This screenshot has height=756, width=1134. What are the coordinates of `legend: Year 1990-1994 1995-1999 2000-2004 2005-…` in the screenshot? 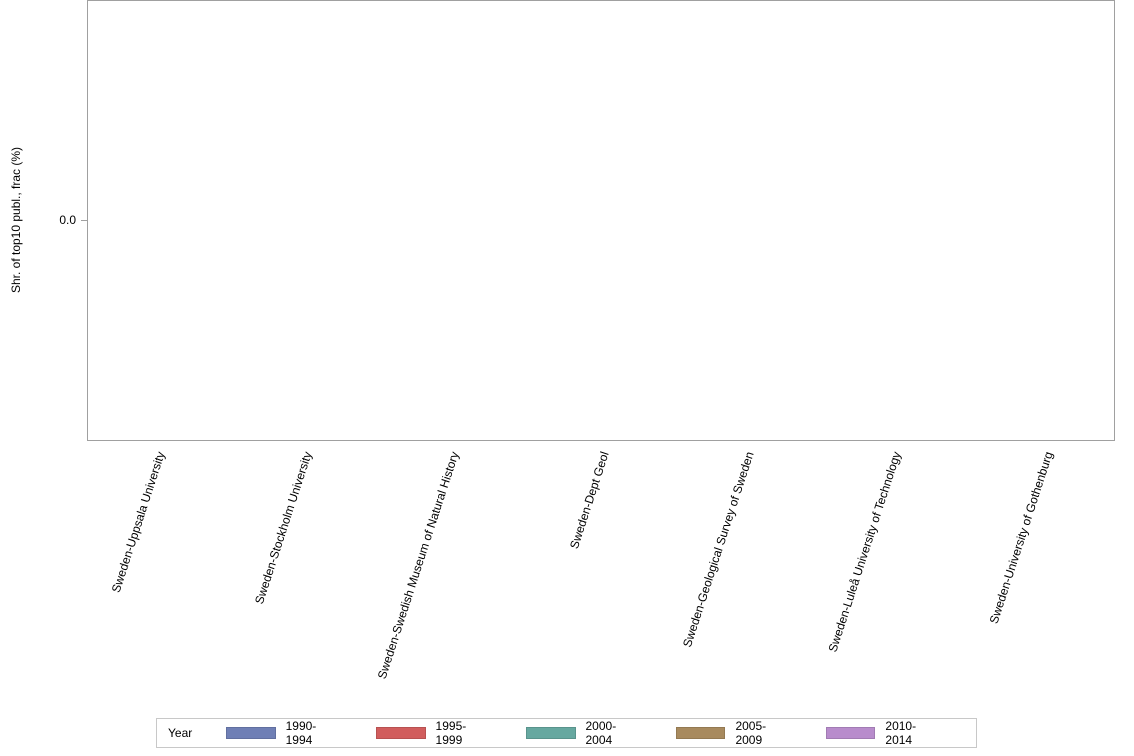 It's located at (566, 733).